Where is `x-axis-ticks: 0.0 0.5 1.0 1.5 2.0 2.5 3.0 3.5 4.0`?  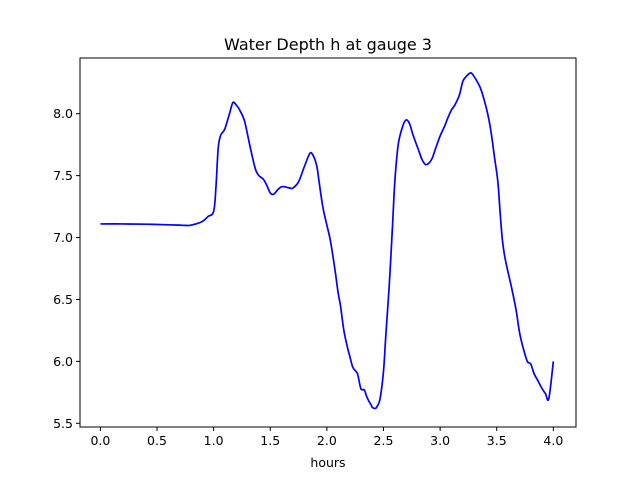
x-axis-ticks: 0.0 0.5 1.0 1.5 2.0 2.5 3.0 3.5 4.0 is located at coordinates (326, 437).